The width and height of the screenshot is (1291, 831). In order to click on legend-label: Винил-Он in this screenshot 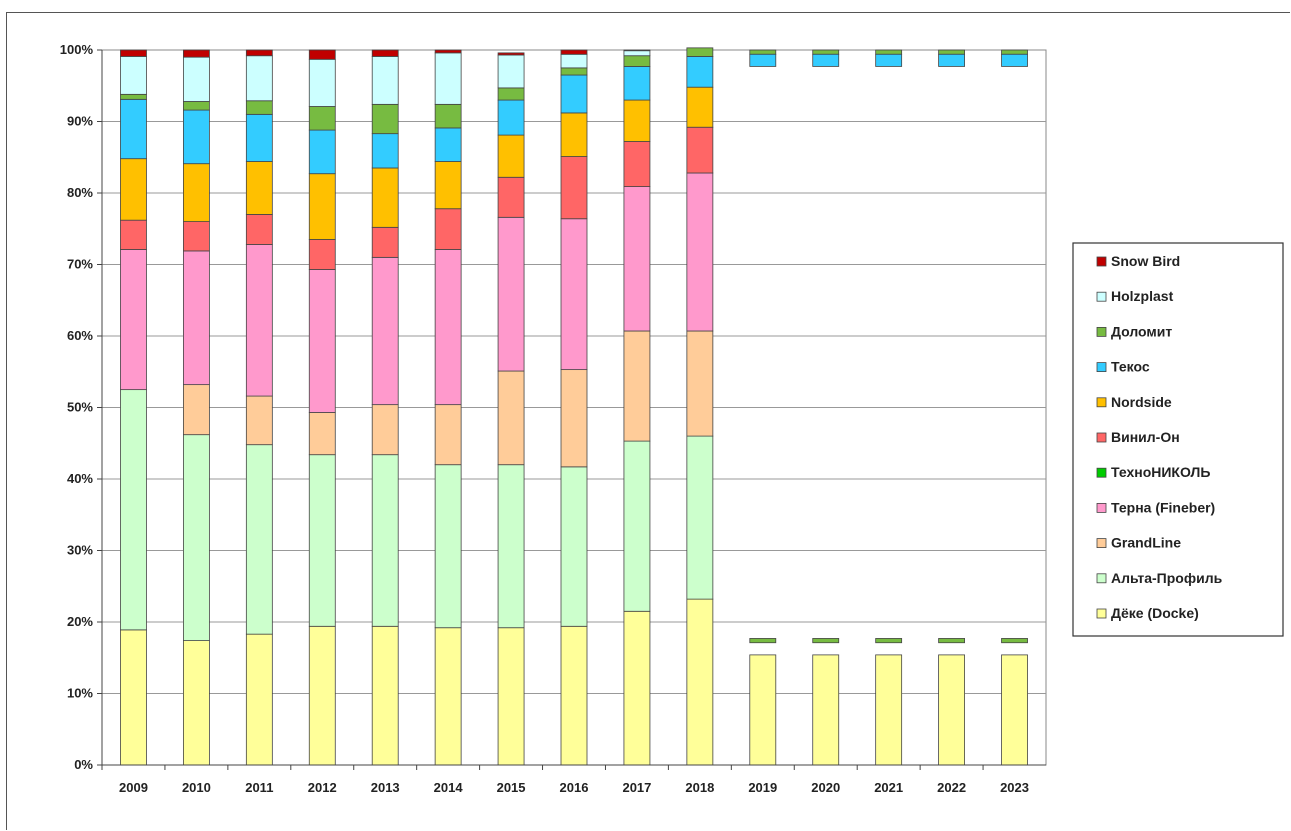, I will do `click(1145, 437)`.